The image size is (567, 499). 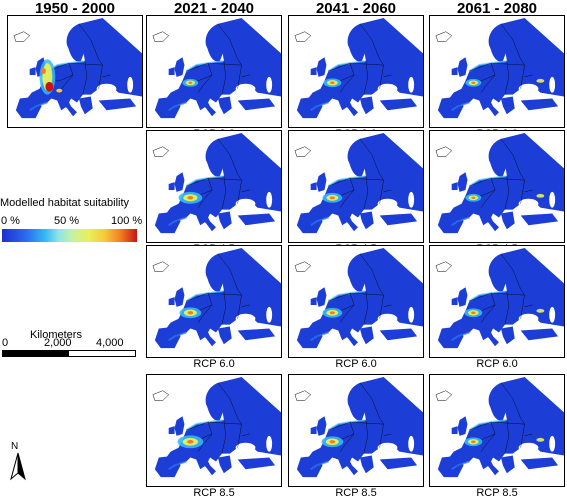 What do you see at coordinates (65, 203) in the screenshot?
I see `legend-title: Modelled habitat suitability` at bounding box center [65, 203].